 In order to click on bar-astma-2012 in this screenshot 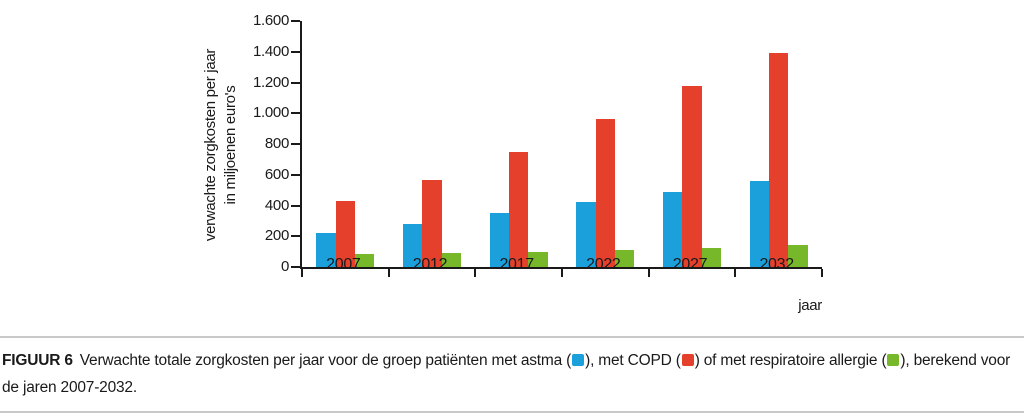, I will do `click(412, 245)`.